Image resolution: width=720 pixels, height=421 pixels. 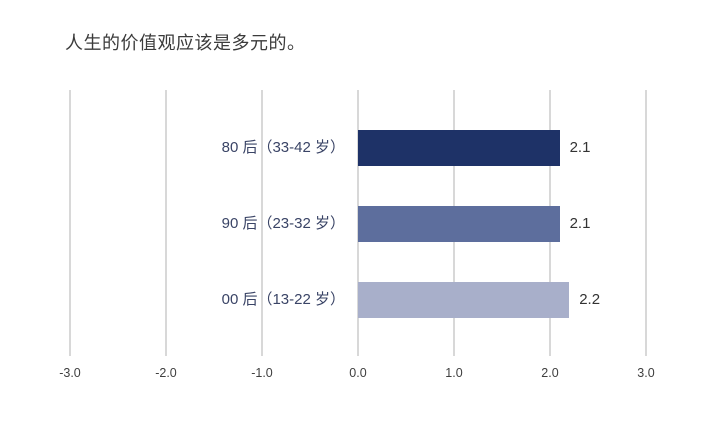 What do you see at coordinates (185, 43) in the screenshot?
I see `chart-title: 人生的价值观应该是多元的。` at bounding box center [185, 43].